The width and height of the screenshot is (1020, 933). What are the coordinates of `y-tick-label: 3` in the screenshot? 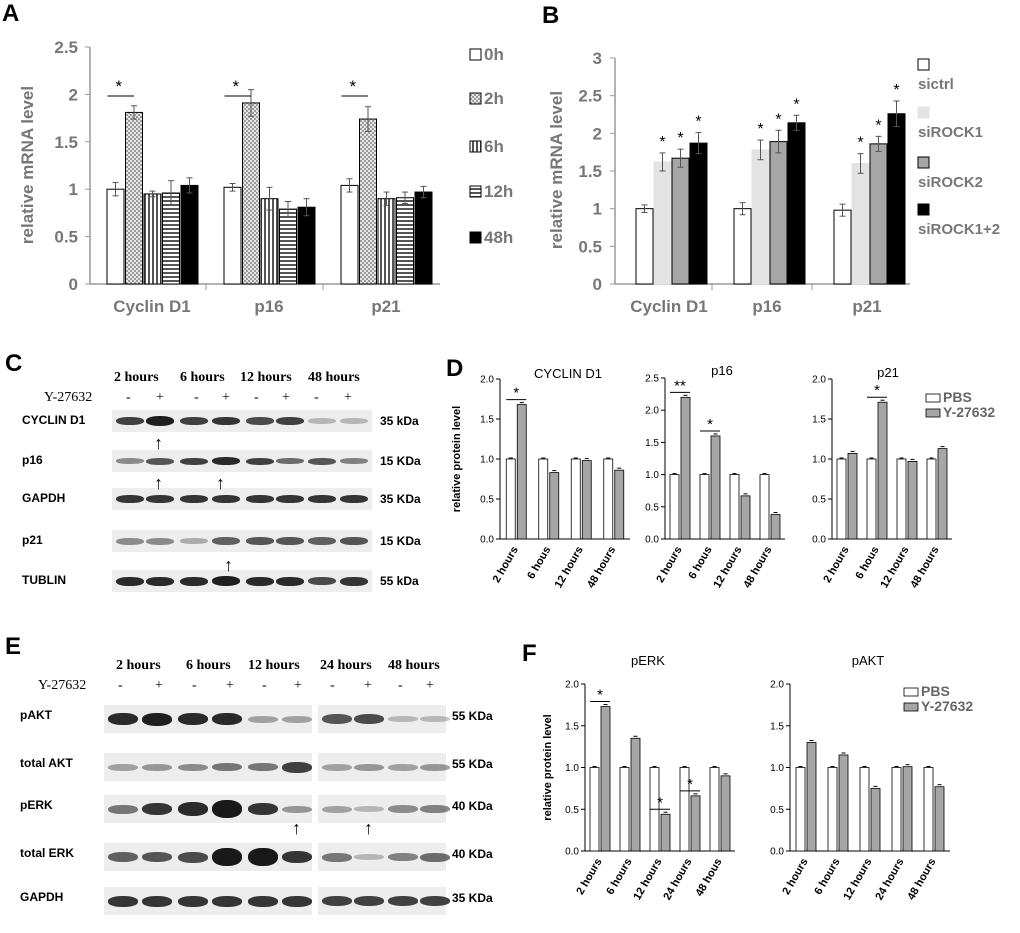 It's located at (597, 58).